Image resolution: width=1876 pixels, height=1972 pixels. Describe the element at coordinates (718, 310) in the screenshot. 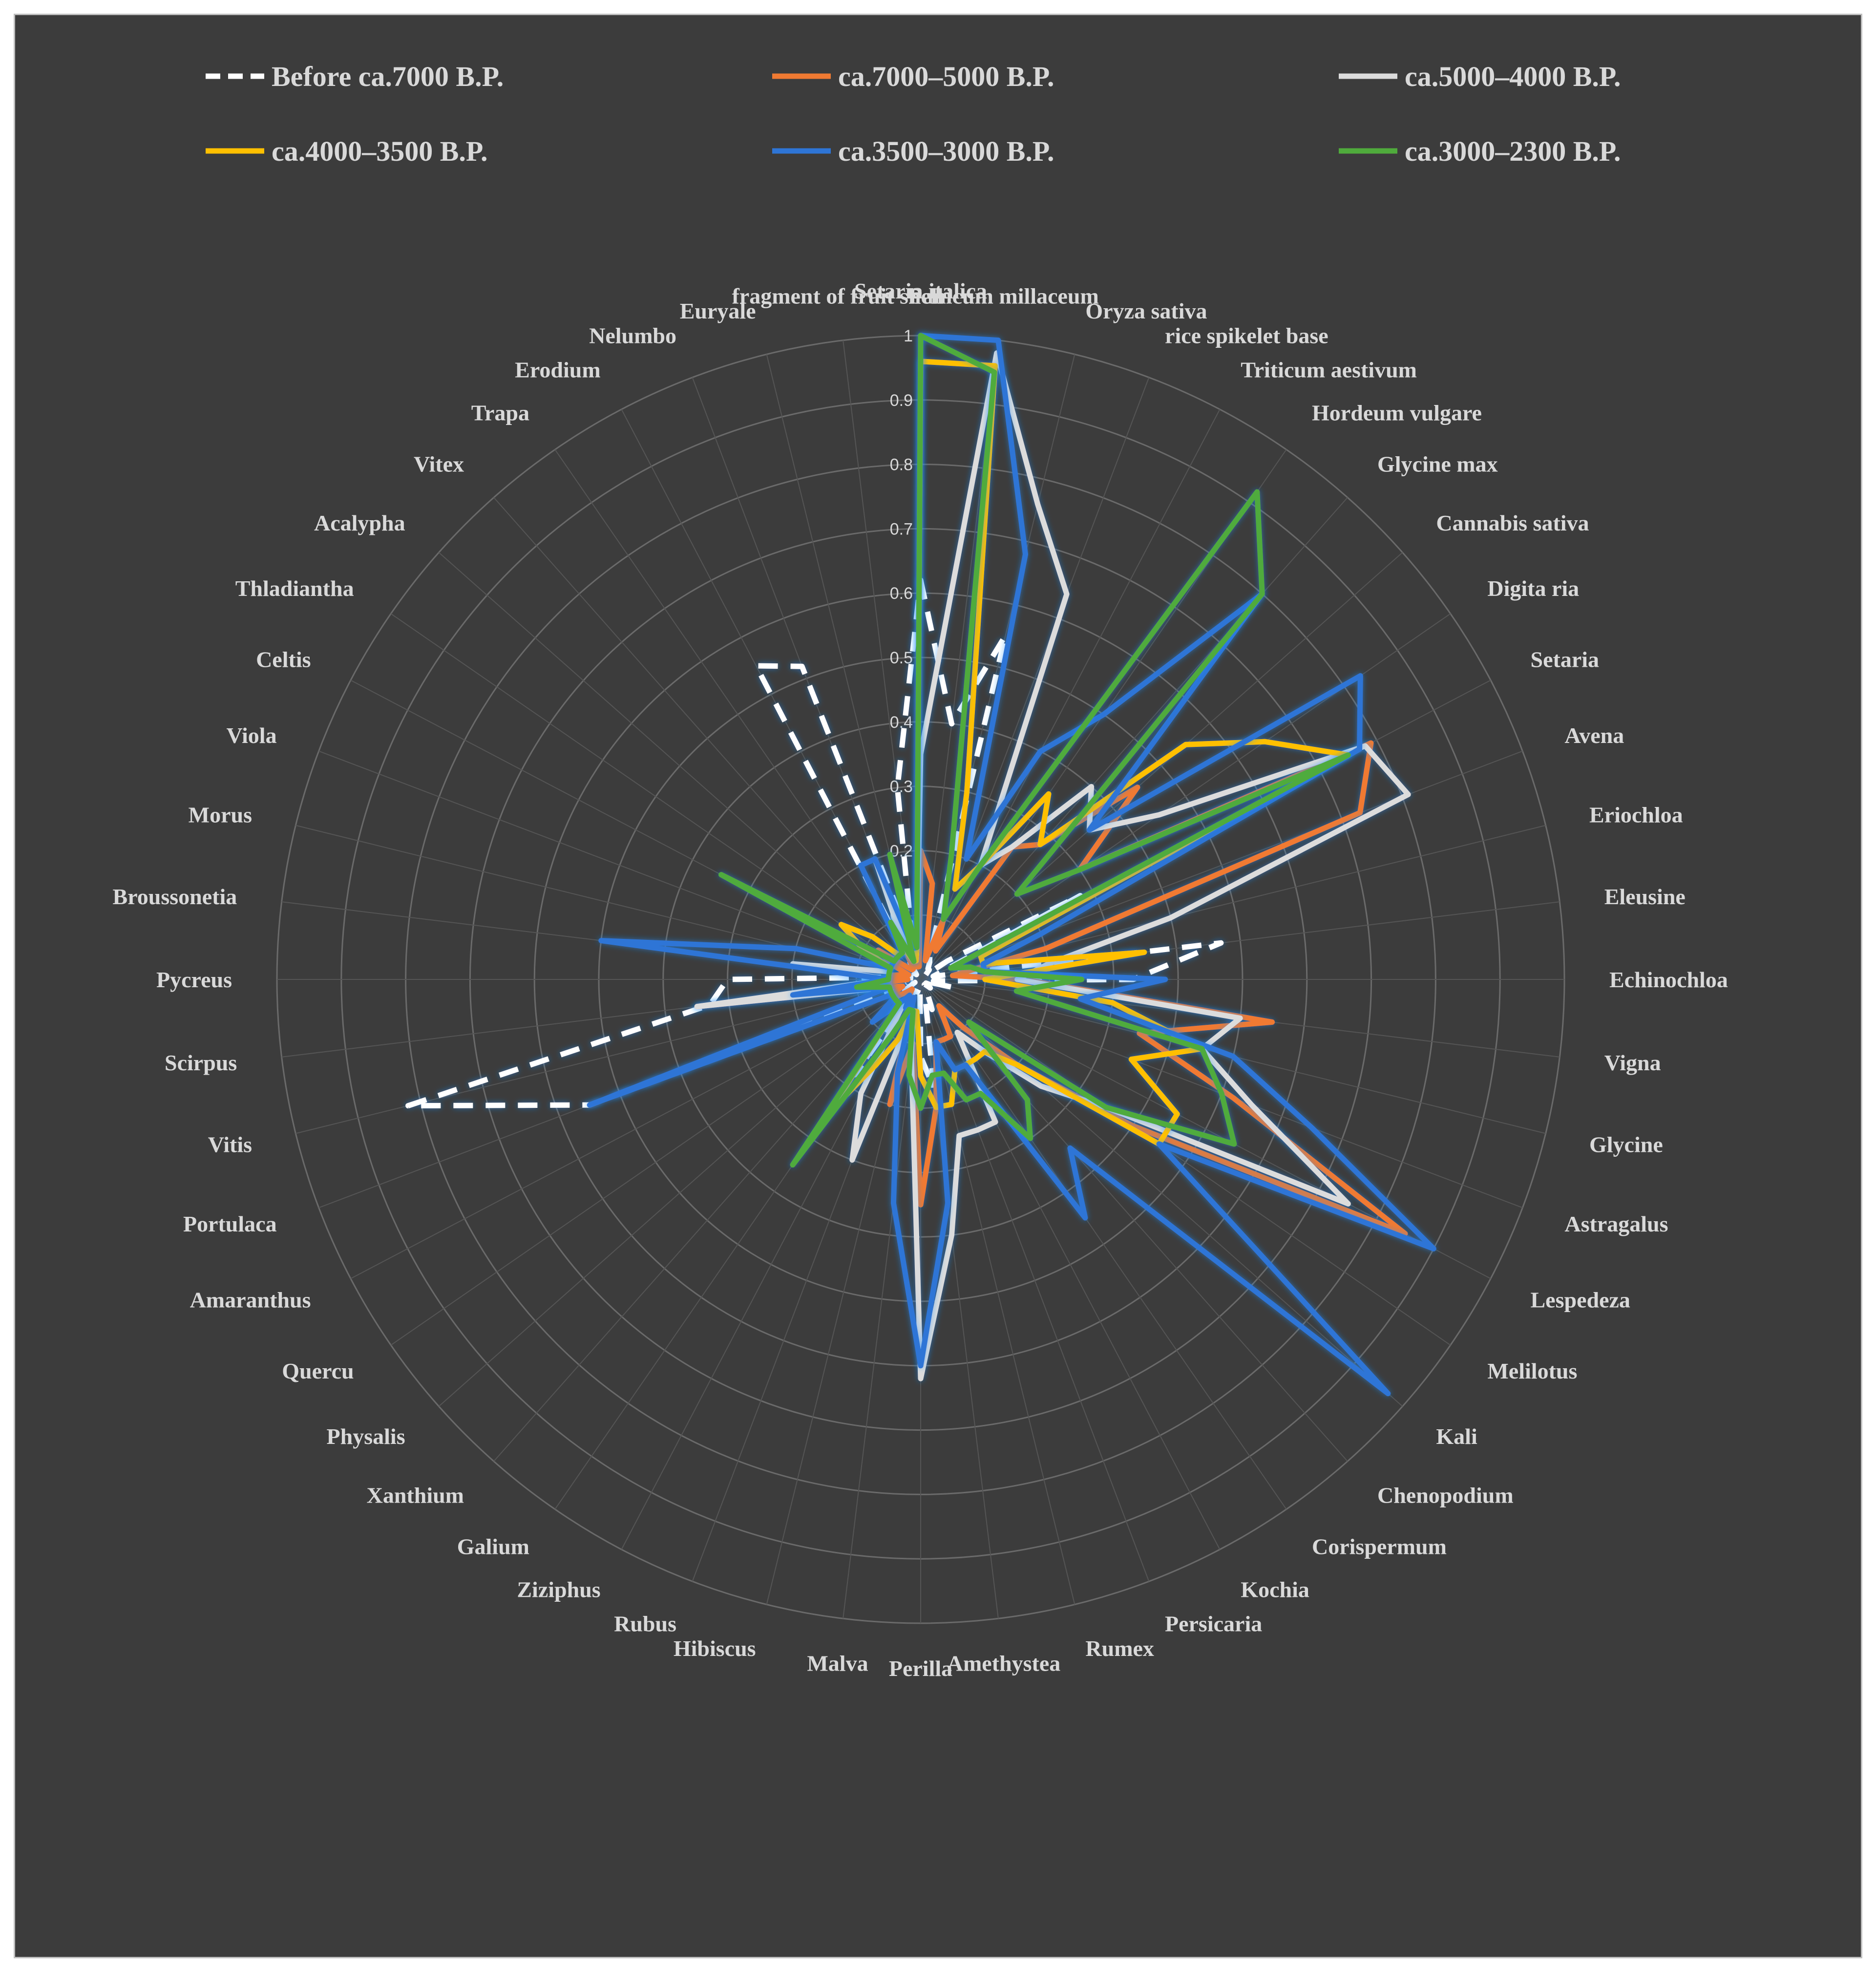

I see `category-label: Euryale` at that location.